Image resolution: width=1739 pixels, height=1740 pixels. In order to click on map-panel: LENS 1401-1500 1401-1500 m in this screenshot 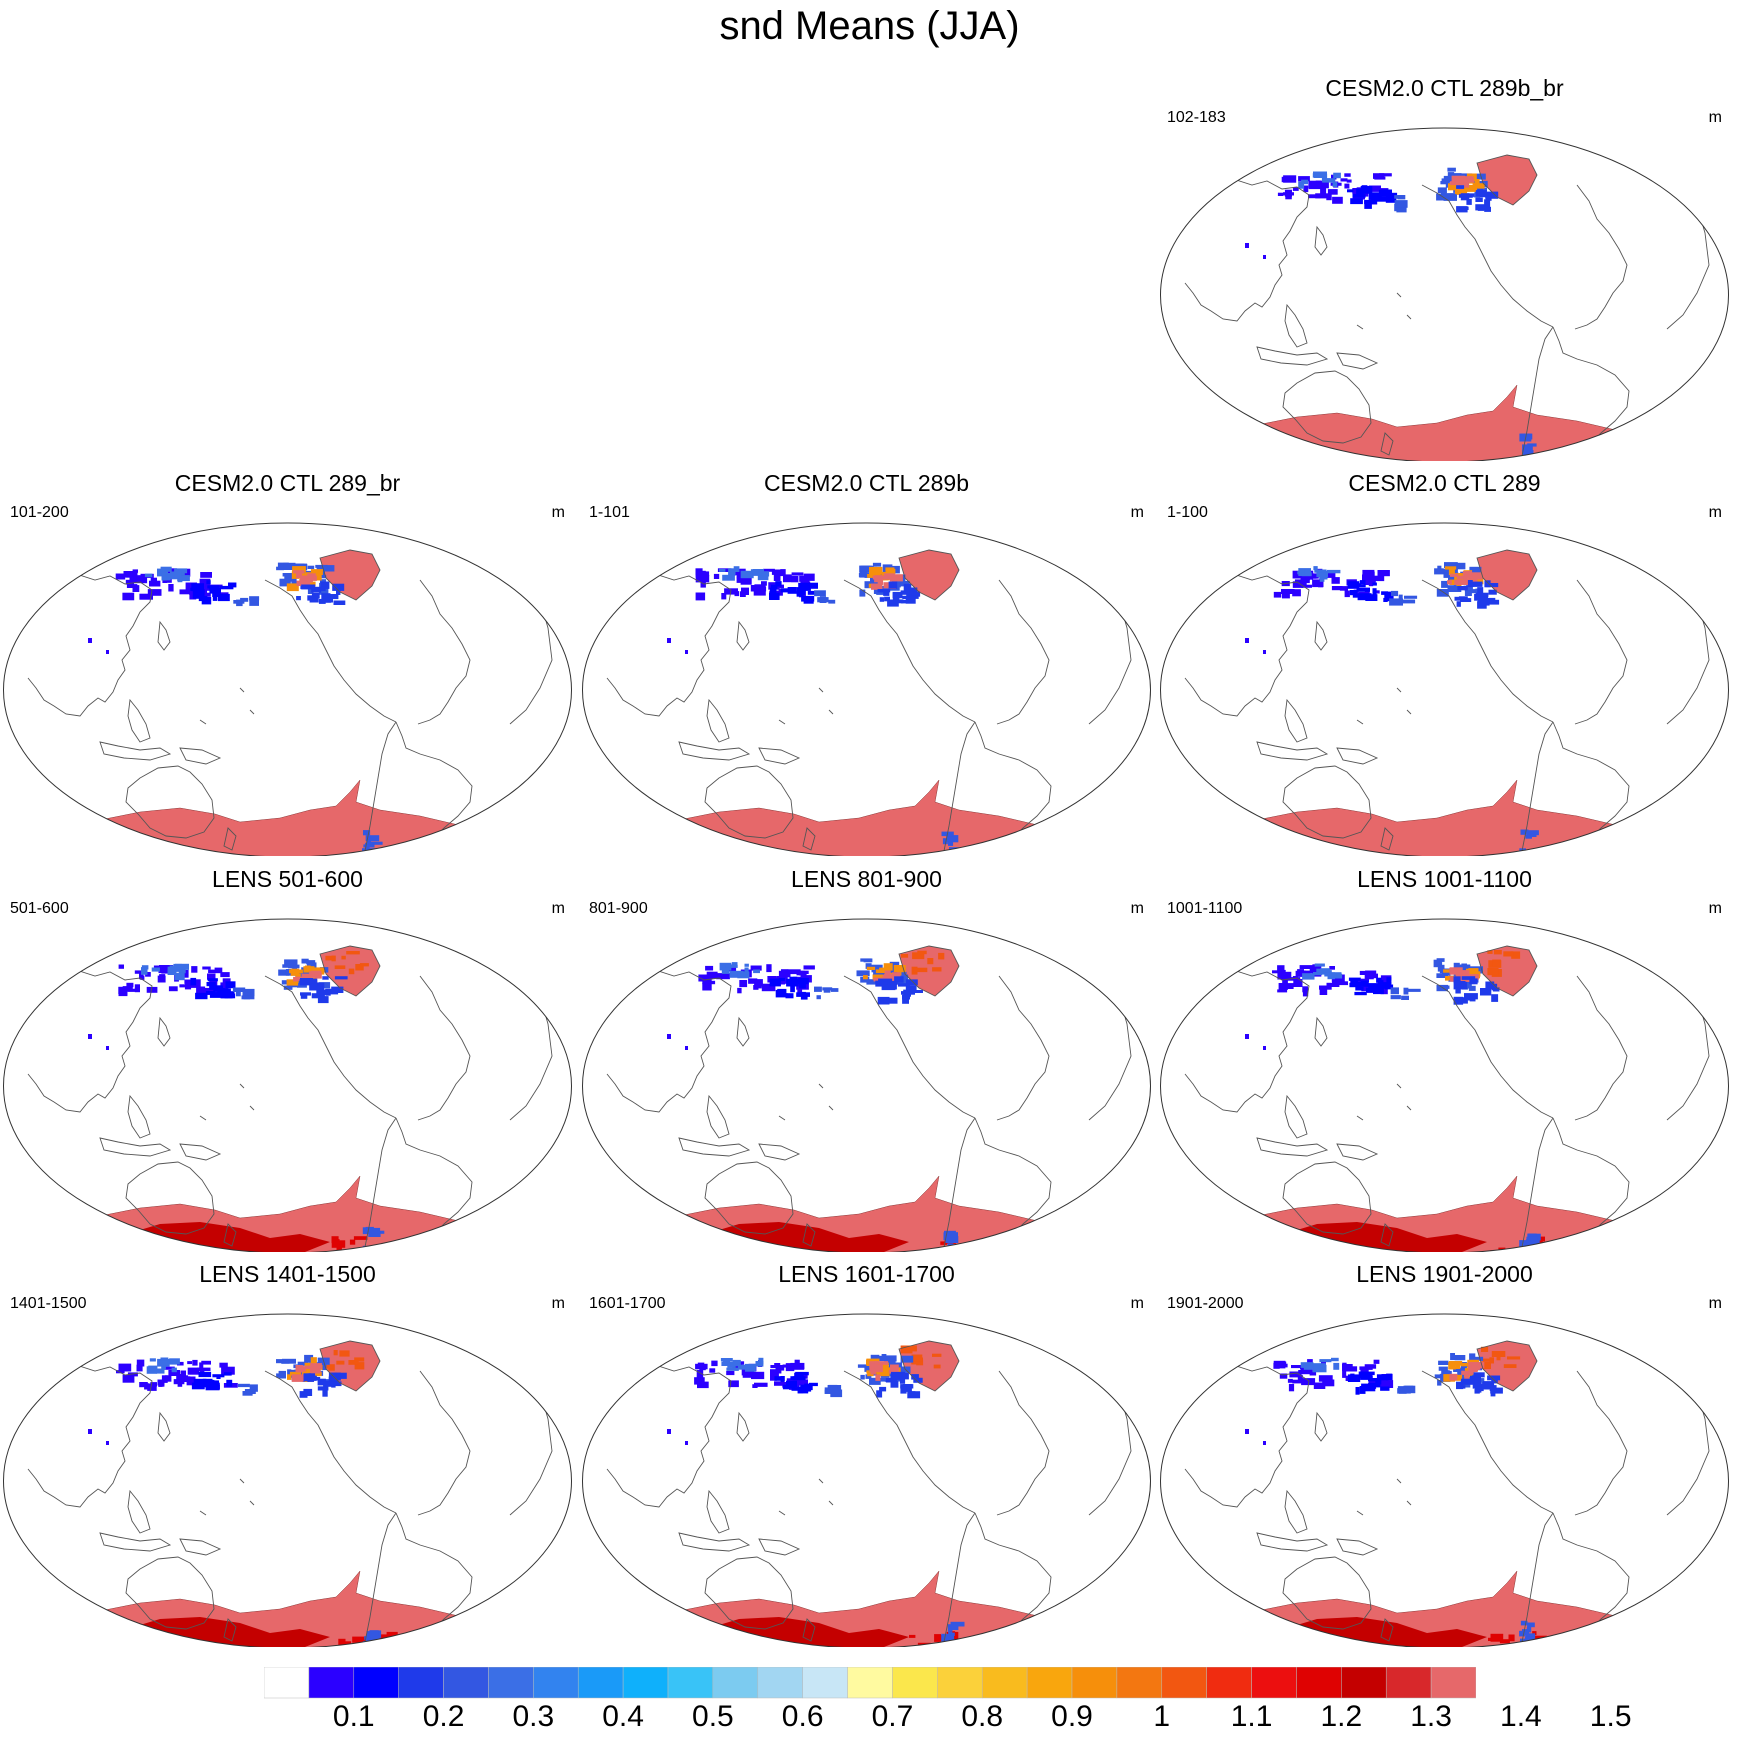, I will do `click(287, 1454)`.